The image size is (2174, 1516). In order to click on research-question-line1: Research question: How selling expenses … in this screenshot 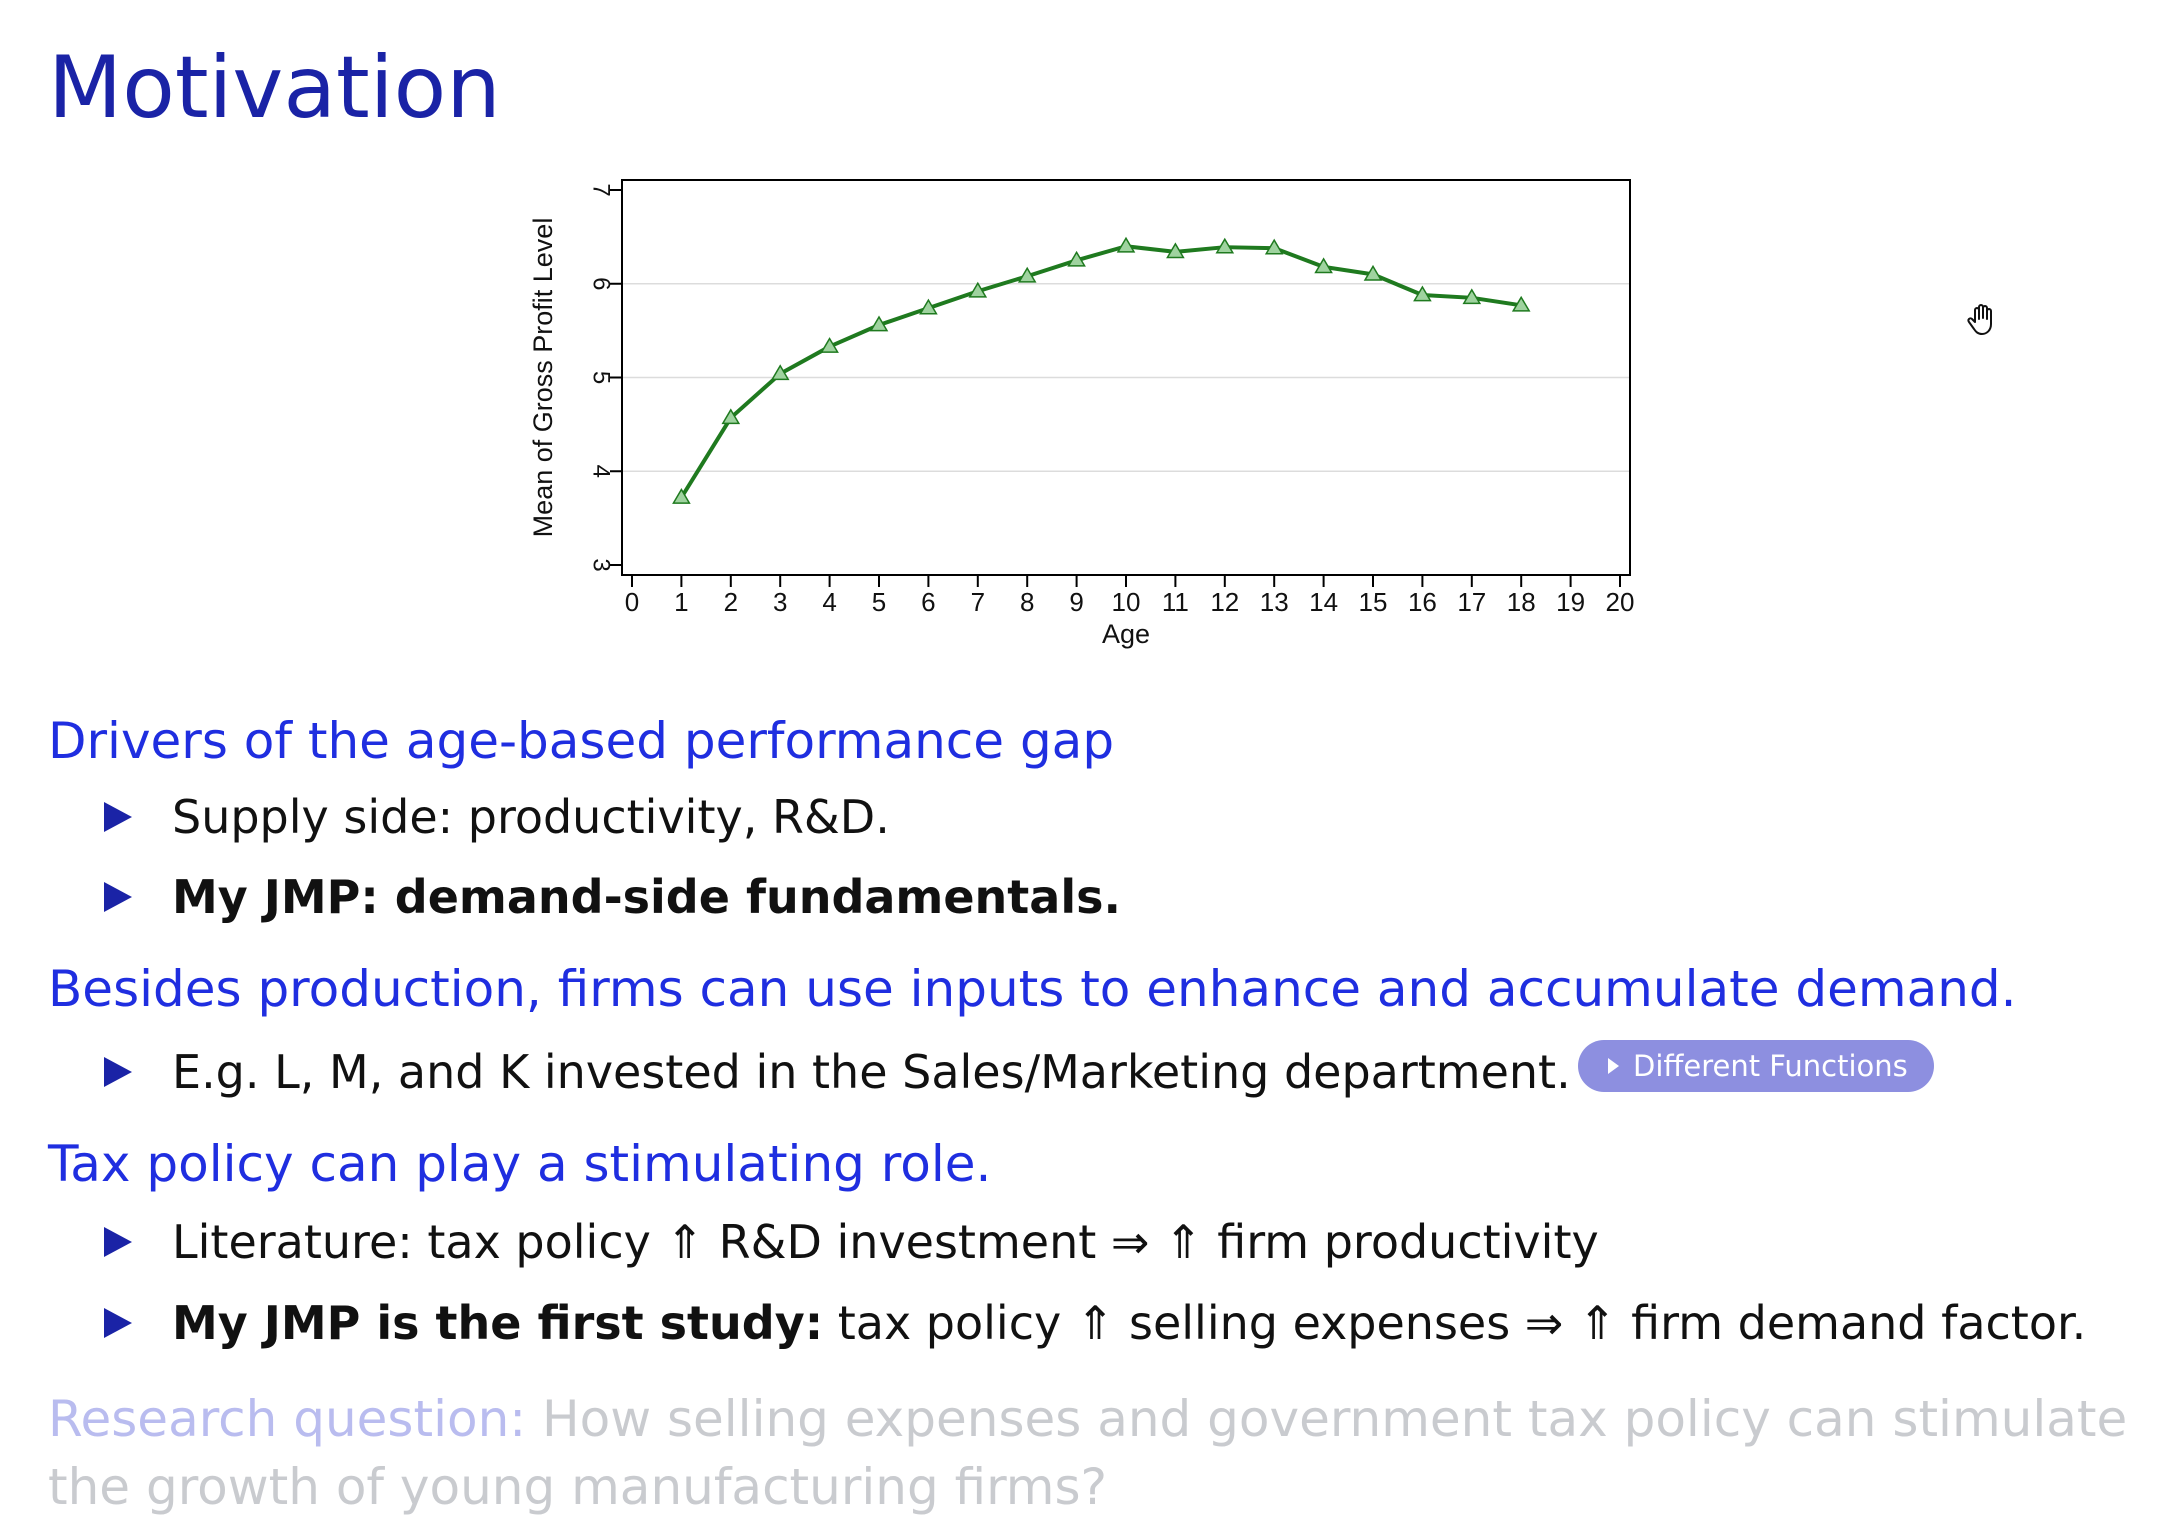, I will do `click(1087, 1419)`.